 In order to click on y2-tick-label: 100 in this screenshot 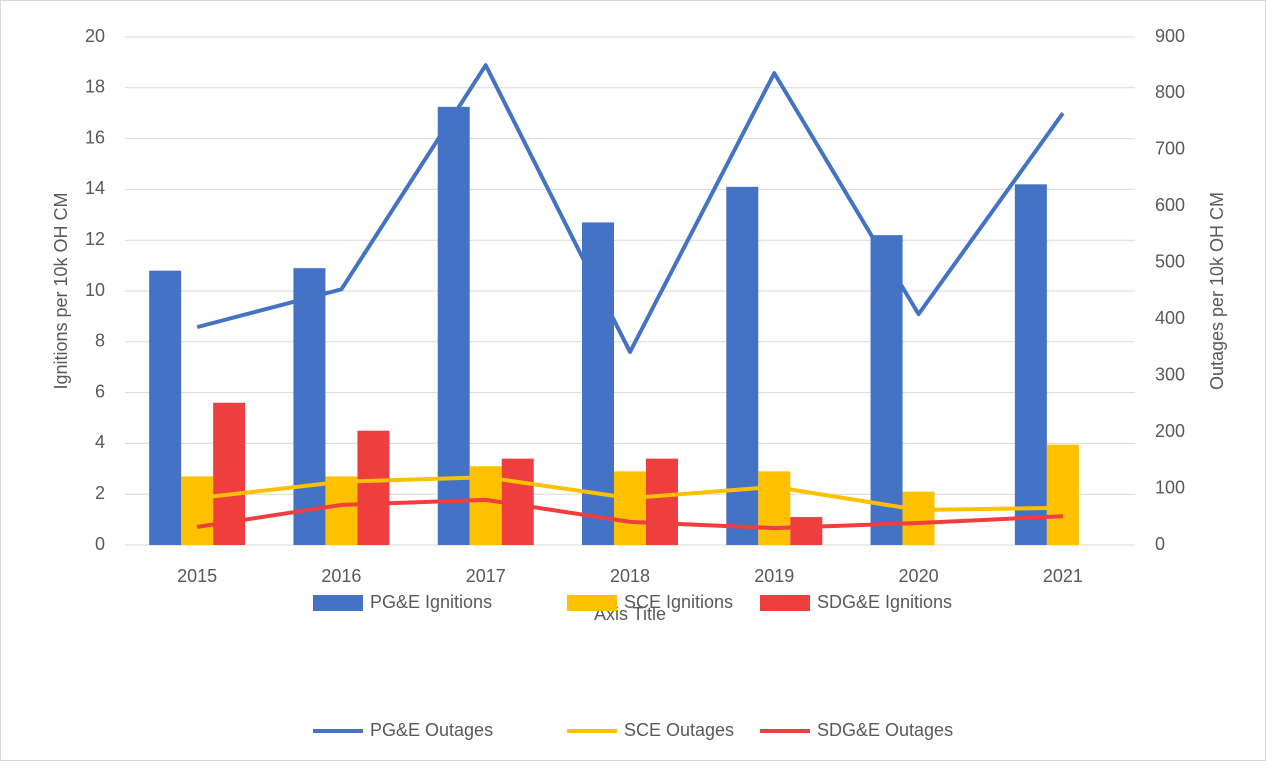, I will do `click(1170, 487)`.